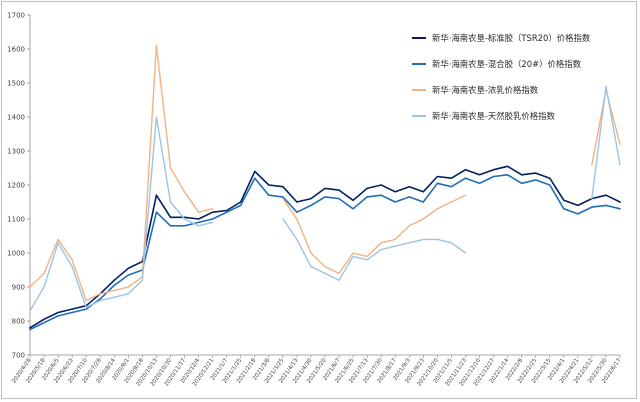  What do you see at coordinates (18, 322) in the screenshot?
I see `y-tick-label: 800` at bounding box center [18, 322].